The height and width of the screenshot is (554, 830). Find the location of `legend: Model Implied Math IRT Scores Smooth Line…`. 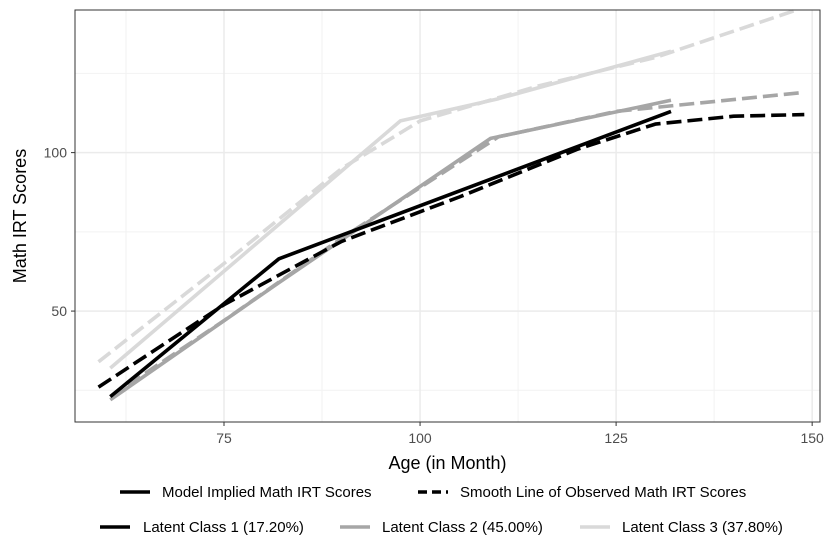

legend: Model Implied Math IRT Scores Smooth Line… is located at coordinates (441, 510).